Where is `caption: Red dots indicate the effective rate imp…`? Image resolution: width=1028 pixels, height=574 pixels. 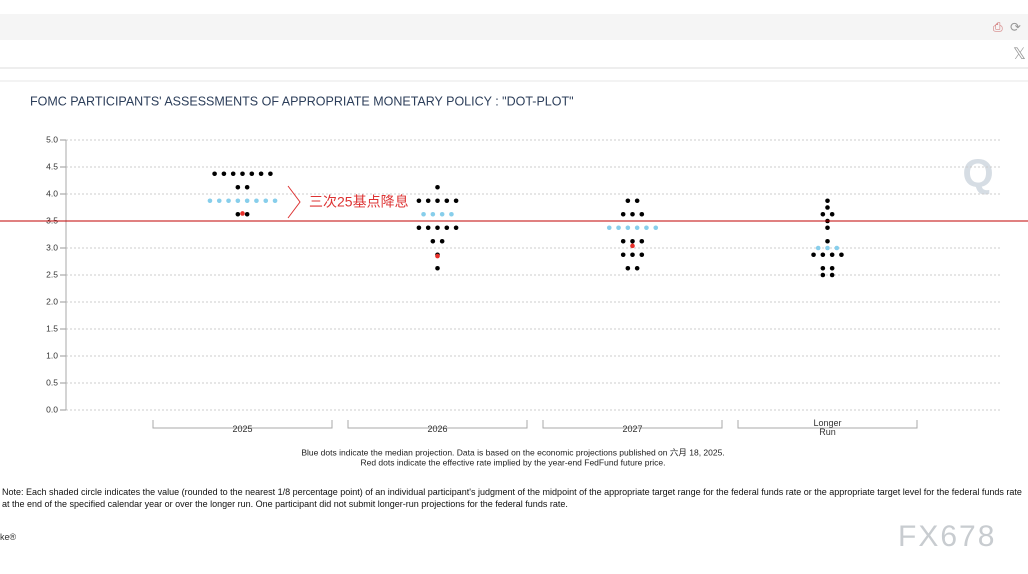 caption: Red dots indicate the effective rate imp… is located at coordinates (512, 462).